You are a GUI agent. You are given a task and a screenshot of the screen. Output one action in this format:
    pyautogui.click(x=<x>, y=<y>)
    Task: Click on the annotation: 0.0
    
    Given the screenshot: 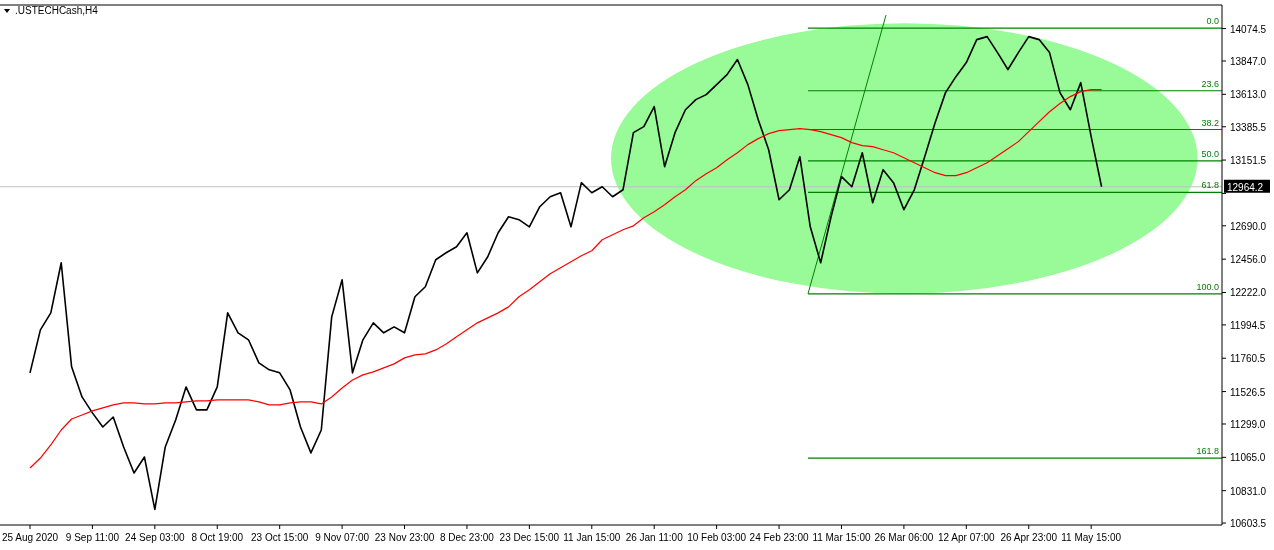 What is the action you would take?
    pyautogui.click(x=1212, y=21)
    